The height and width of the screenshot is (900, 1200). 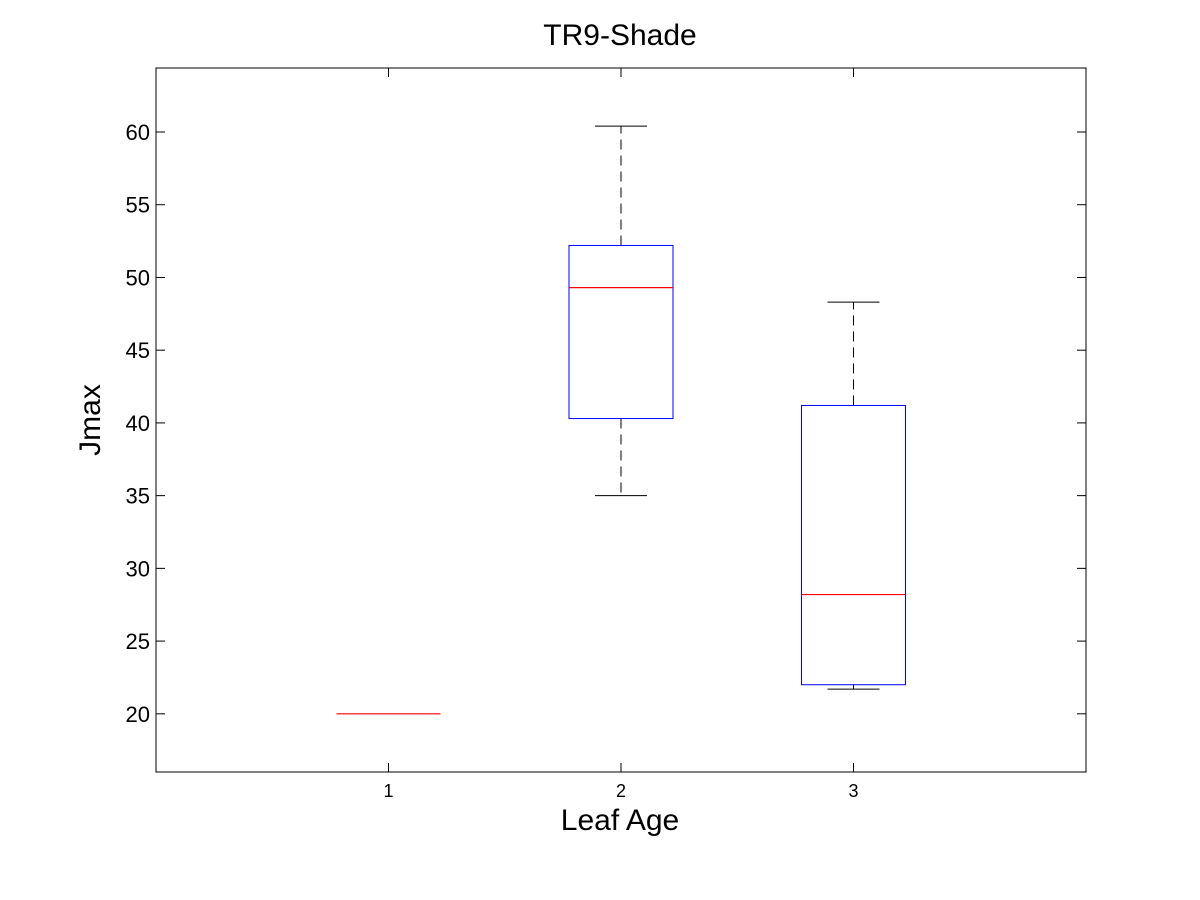 What do you see at coordinates (138, 423) in the screenshot?
I see `y-tick-label: 40` at bounding box center [138, 423].